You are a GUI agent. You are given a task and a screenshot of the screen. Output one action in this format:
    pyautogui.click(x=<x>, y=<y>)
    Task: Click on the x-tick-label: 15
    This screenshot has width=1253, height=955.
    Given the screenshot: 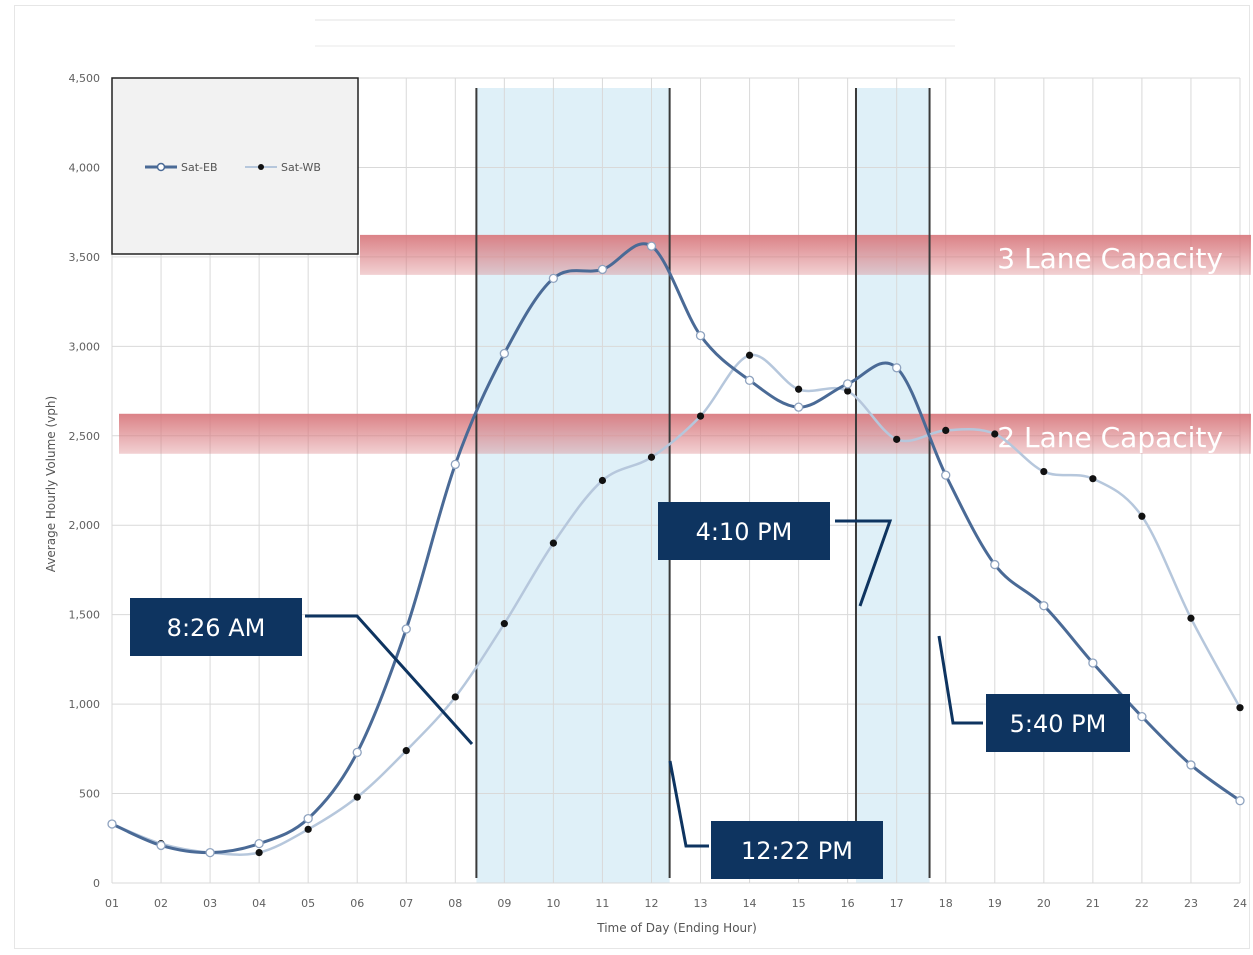 What is the action you would take?
    pyautogui.click(x=799, y=903)
    